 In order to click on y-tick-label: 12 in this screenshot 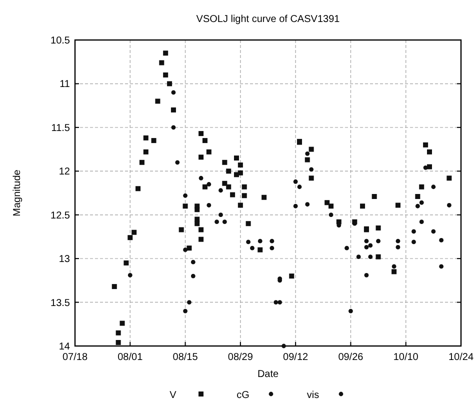, I will do `click(64, 172)`.